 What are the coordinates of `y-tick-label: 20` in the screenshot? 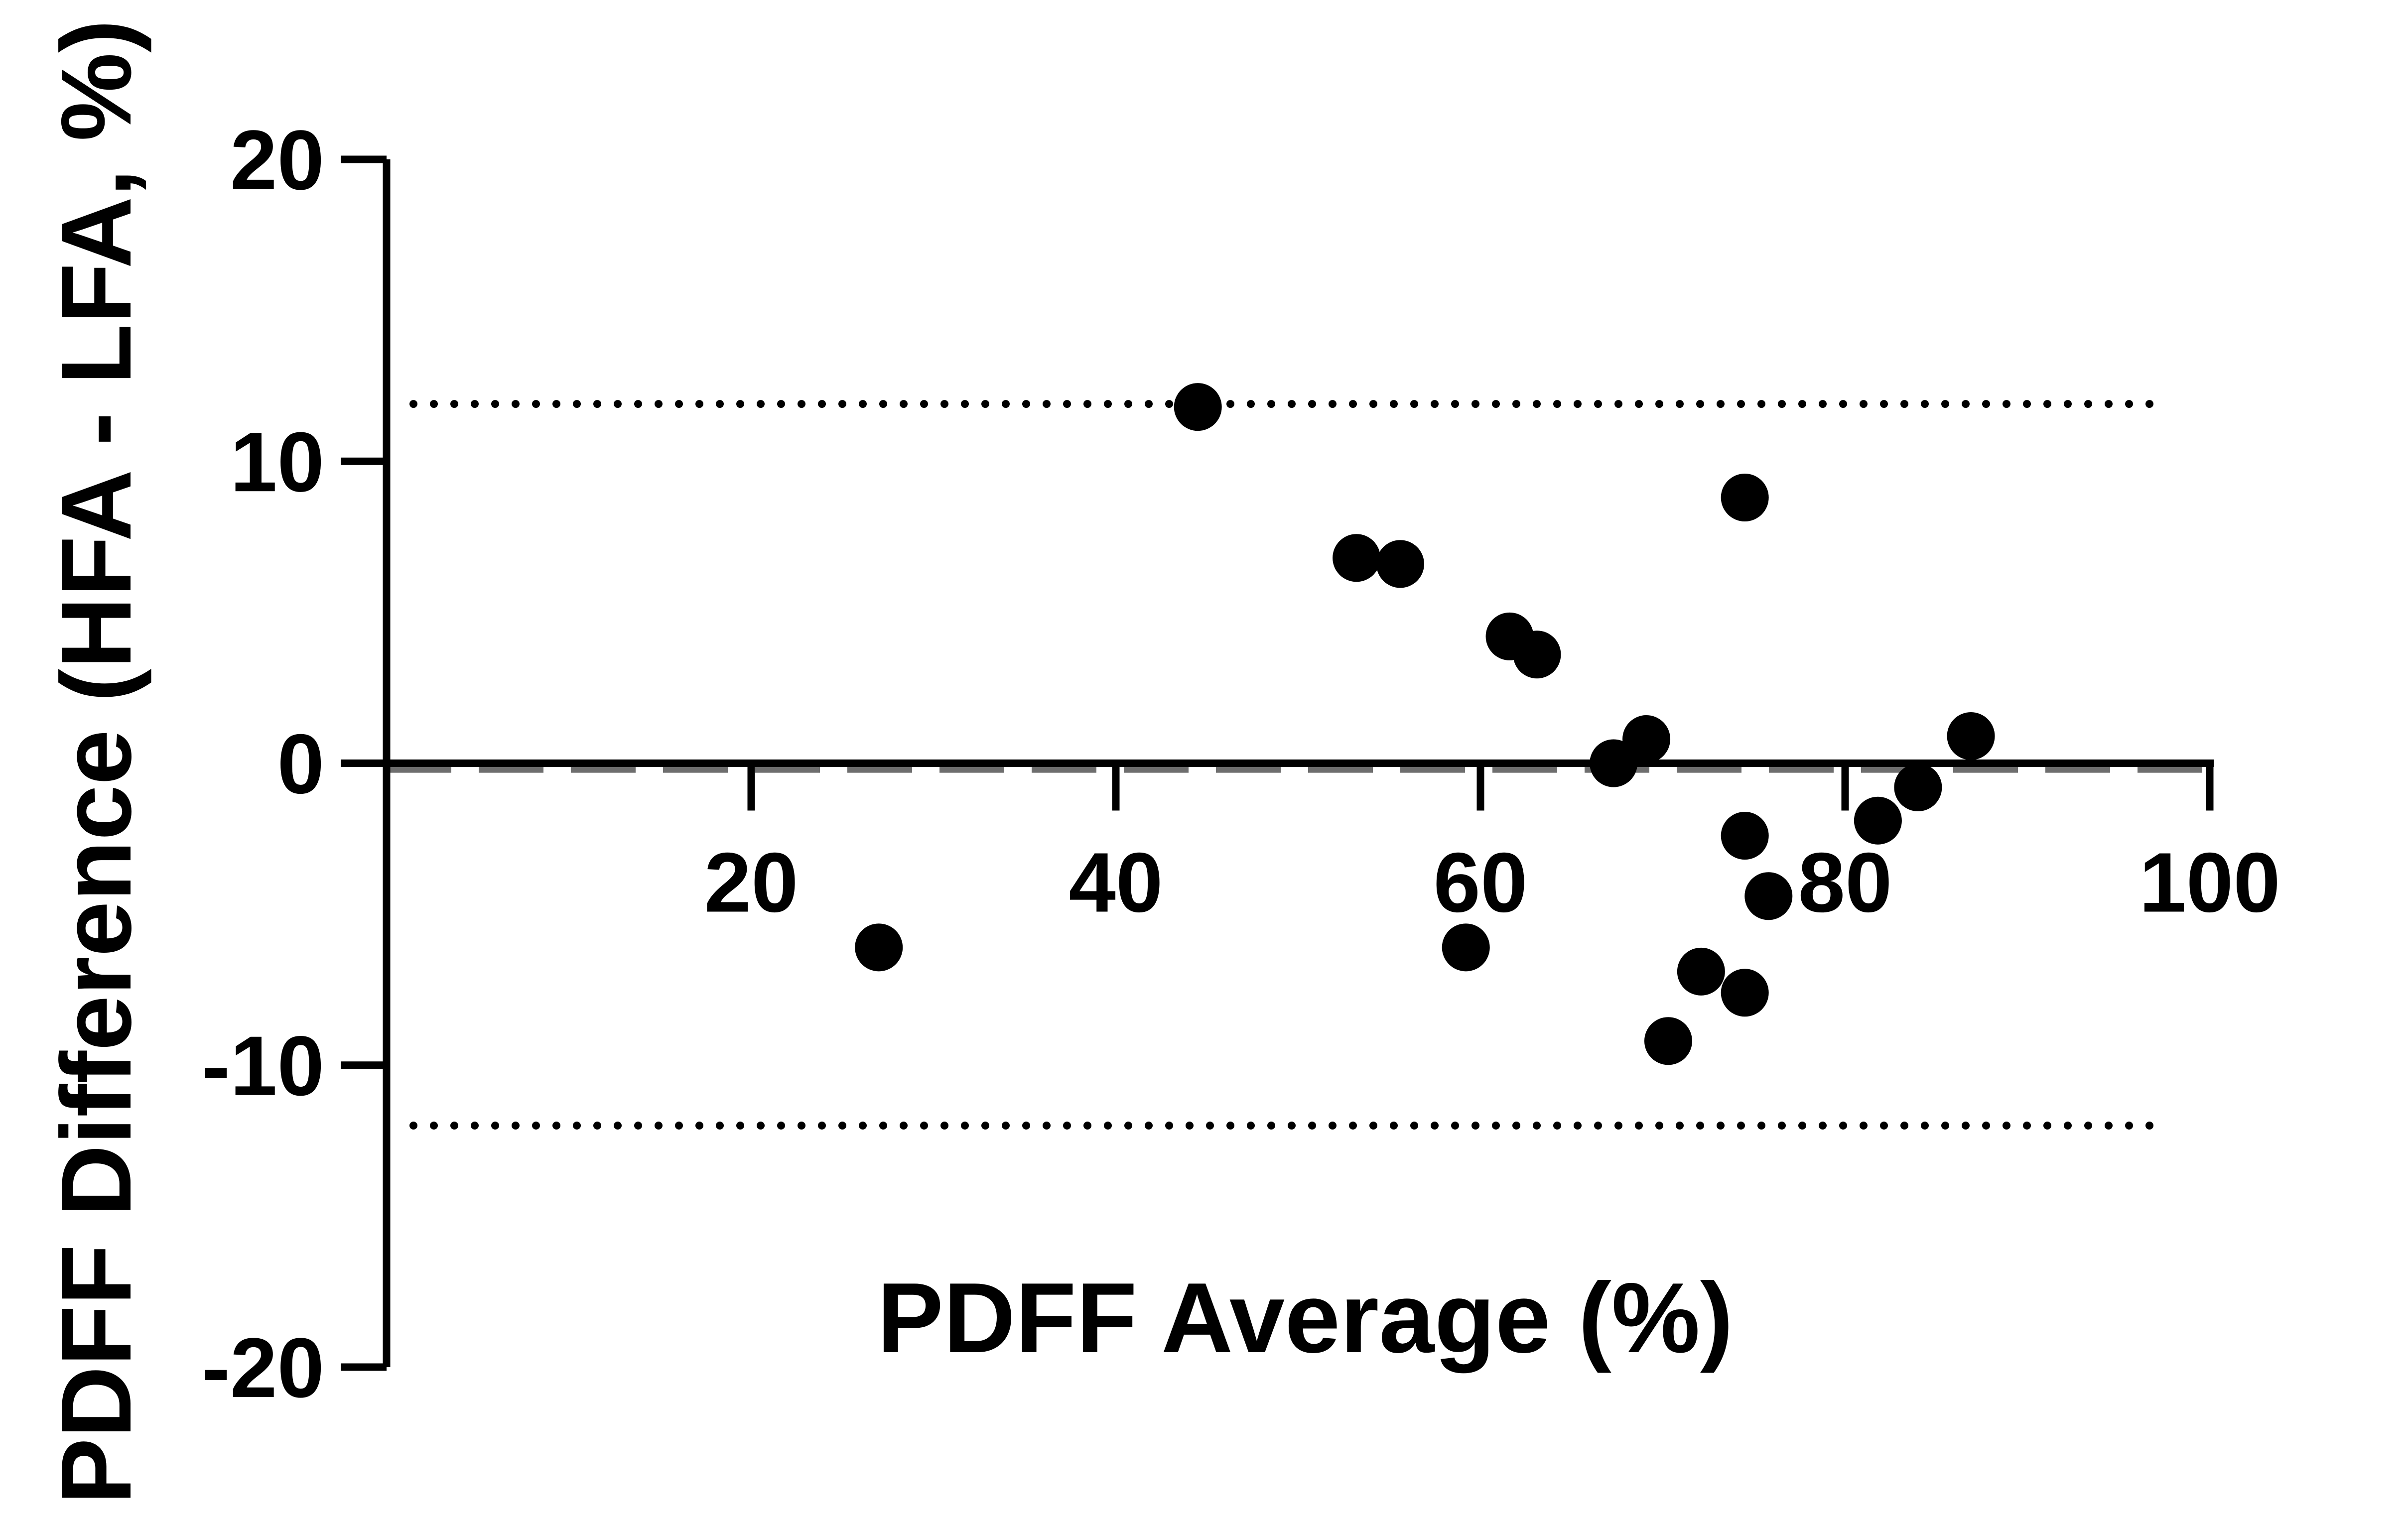 It's located at (277, 160).